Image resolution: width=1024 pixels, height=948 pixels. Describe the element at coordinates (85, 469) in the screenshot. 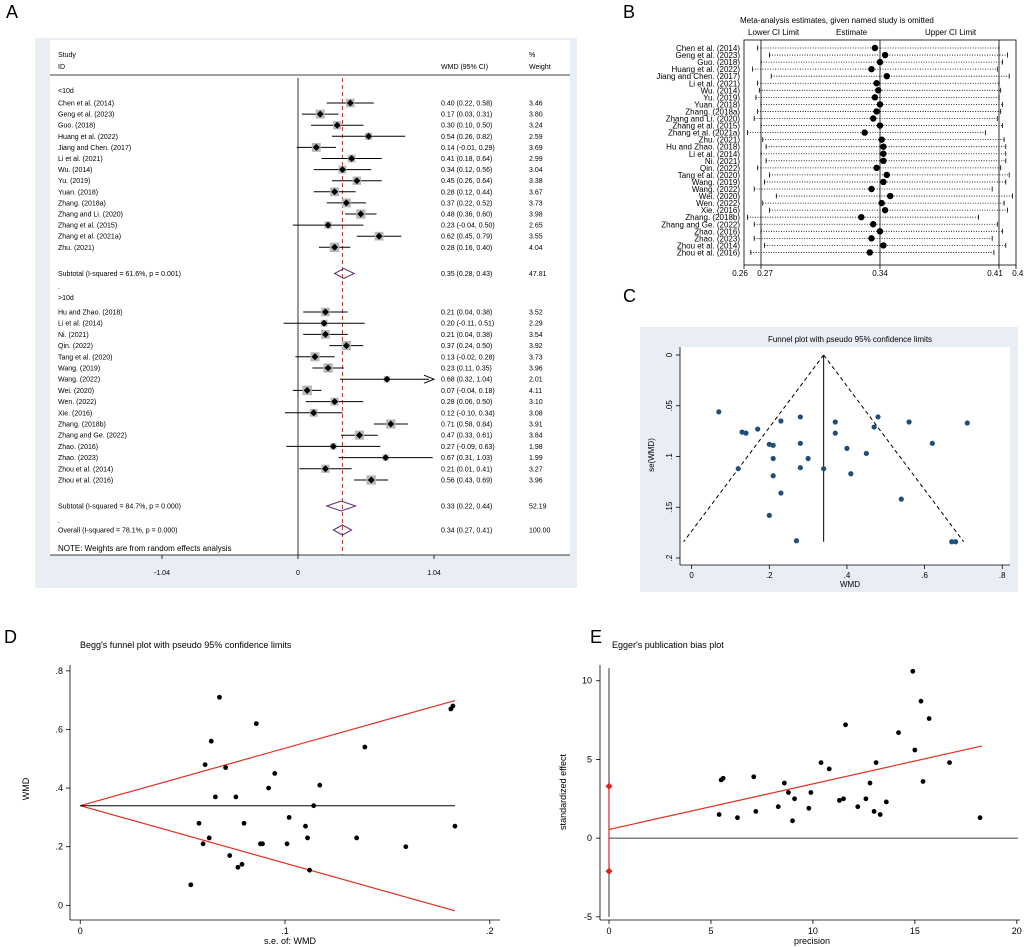

I see `forest-study-label: Zhou et al. (2014)` at that location.